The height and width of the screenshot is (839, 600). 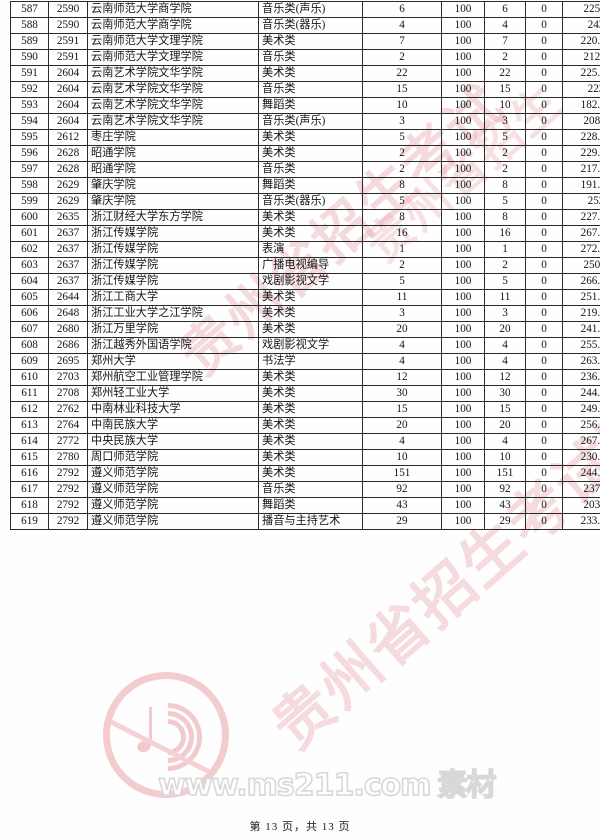 I want to click on cell-plan: 2, so click(x=402, y=169).